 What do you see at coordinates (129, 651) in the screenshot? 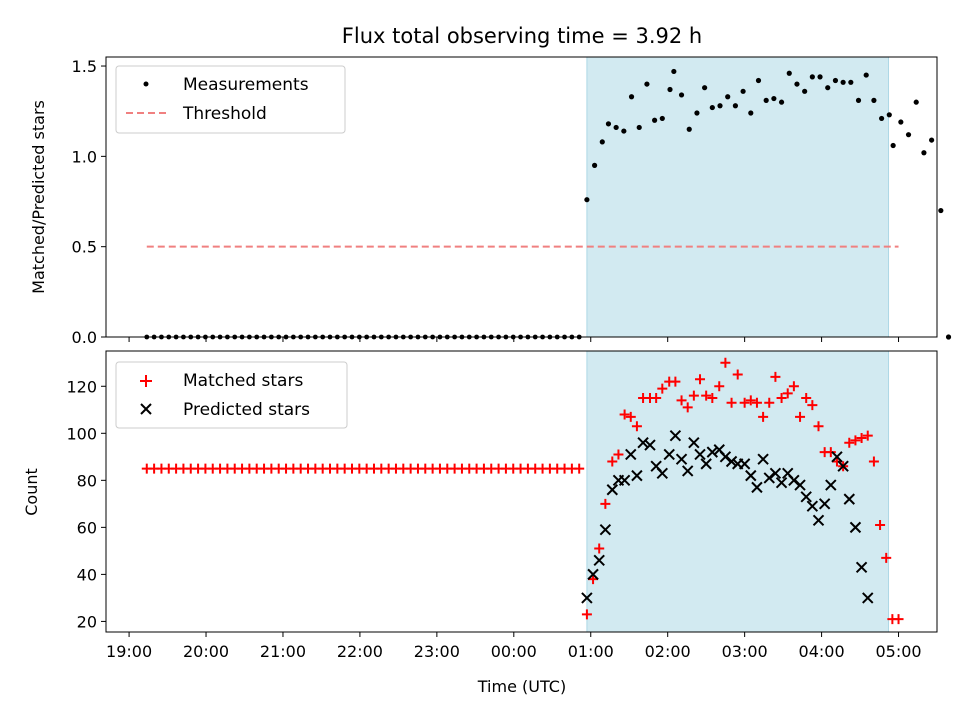
I see `x-tick-label: 19:00` at bounding box center [129, 651].